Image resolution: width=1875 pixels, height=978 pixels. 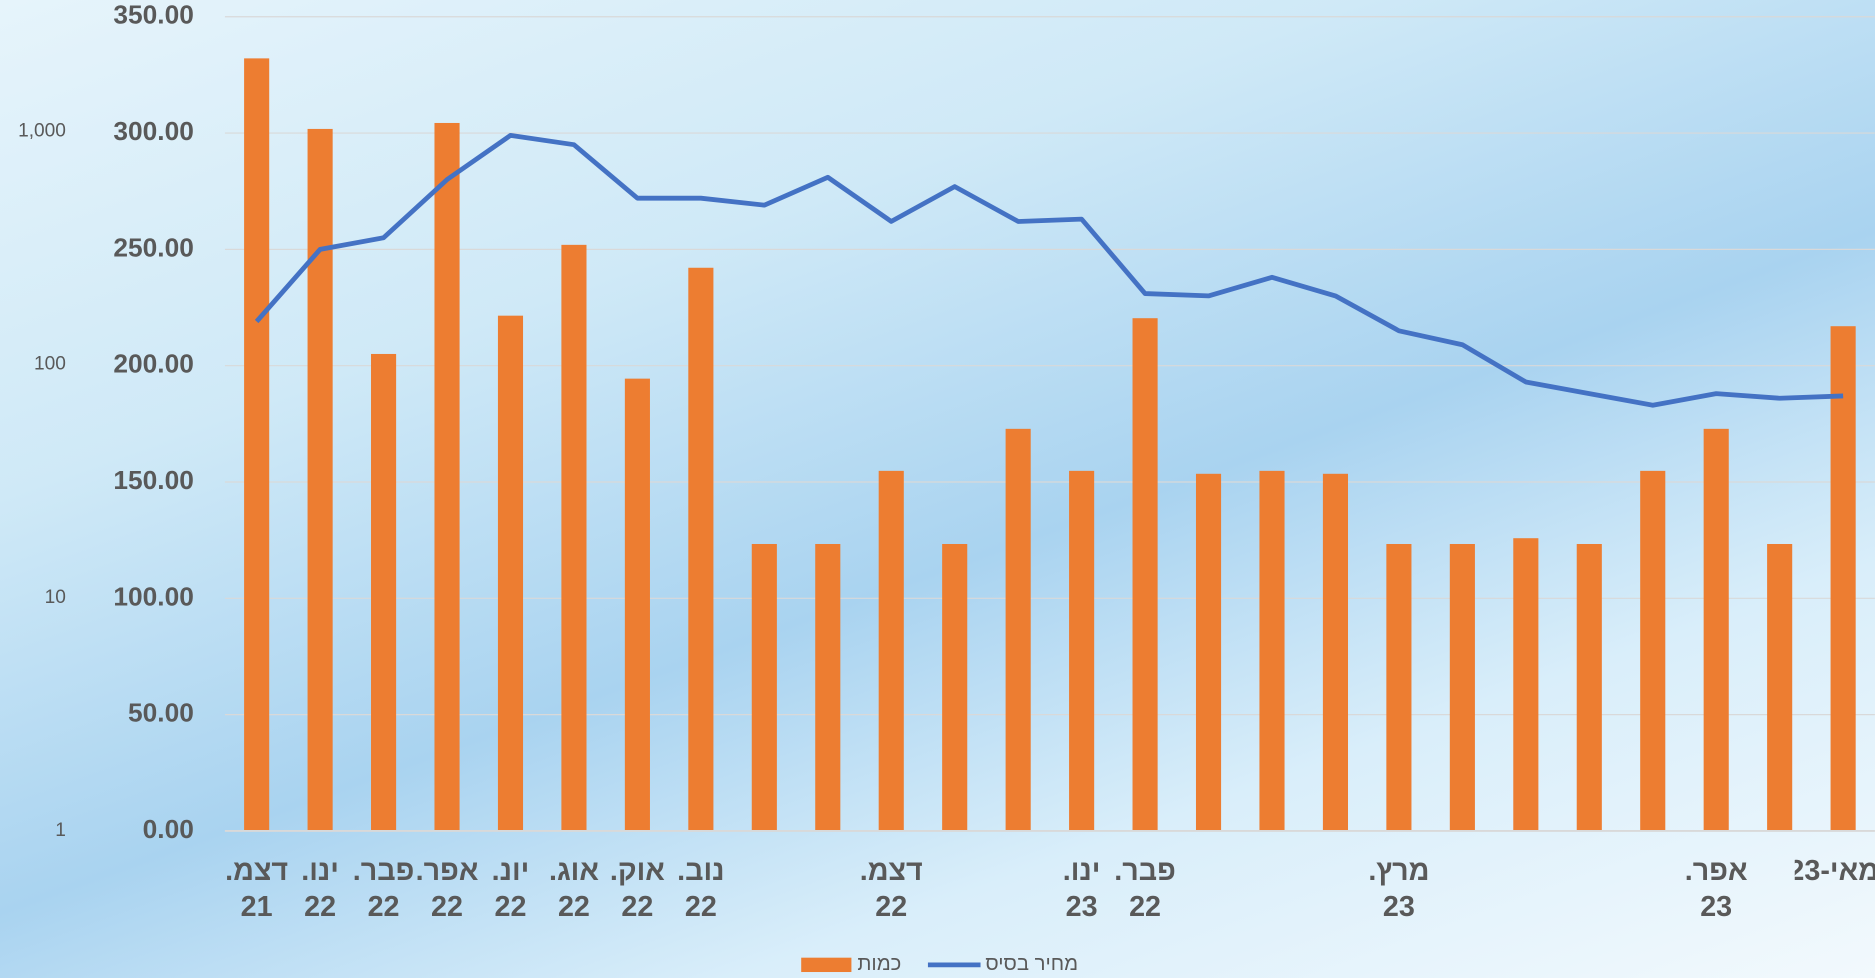 I want to click on y2-tick-label: 1, so click(x=60, y=830).